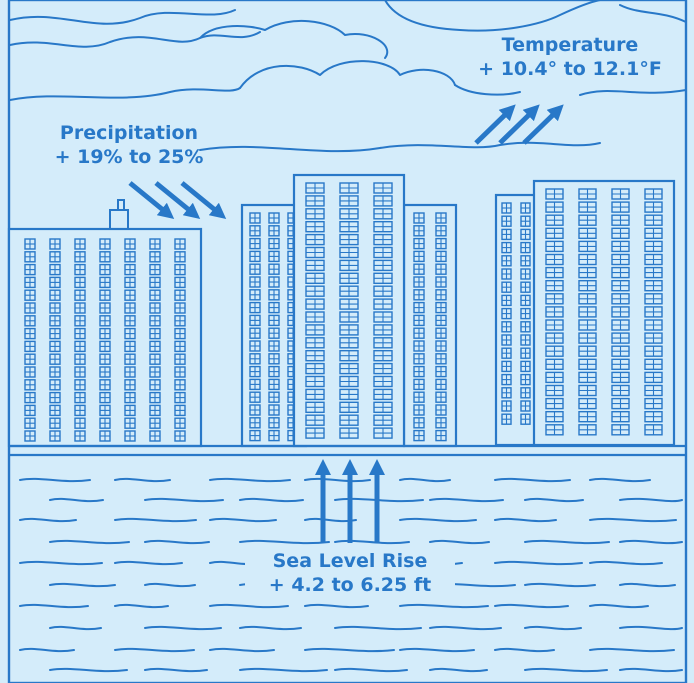 The width and height of the screenshot is (694, 683). Describe the element at coordinates (350, 561) in the screenshot. I see `sea-level-title: Sea Level Rise` at that location.